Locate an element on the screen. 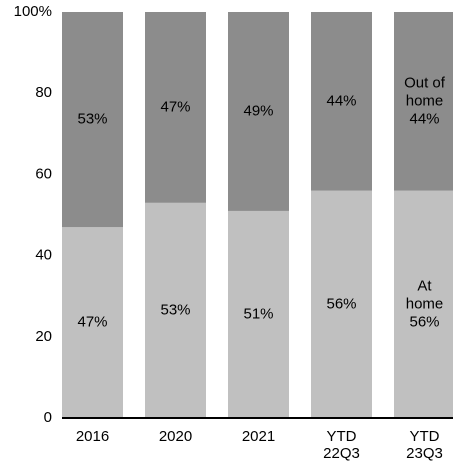  y-tick-label: 60 is located at coordinates (43, 173).